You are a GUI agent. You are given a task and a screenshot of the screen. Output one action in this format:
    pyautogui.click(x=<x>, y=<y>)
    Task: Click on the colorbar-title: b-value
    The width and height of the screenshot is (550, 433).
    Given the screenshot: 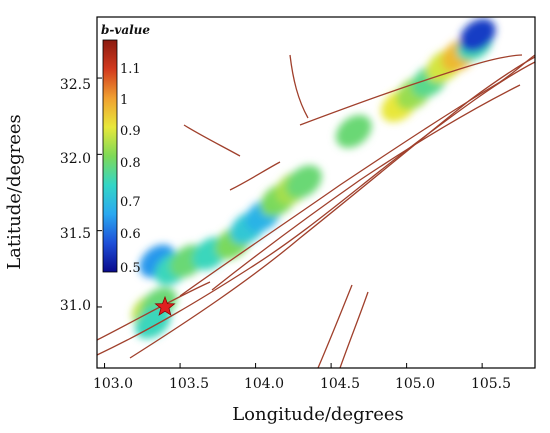 What is the action you would take?
    pyautogui.click(x=125, y=30)
    